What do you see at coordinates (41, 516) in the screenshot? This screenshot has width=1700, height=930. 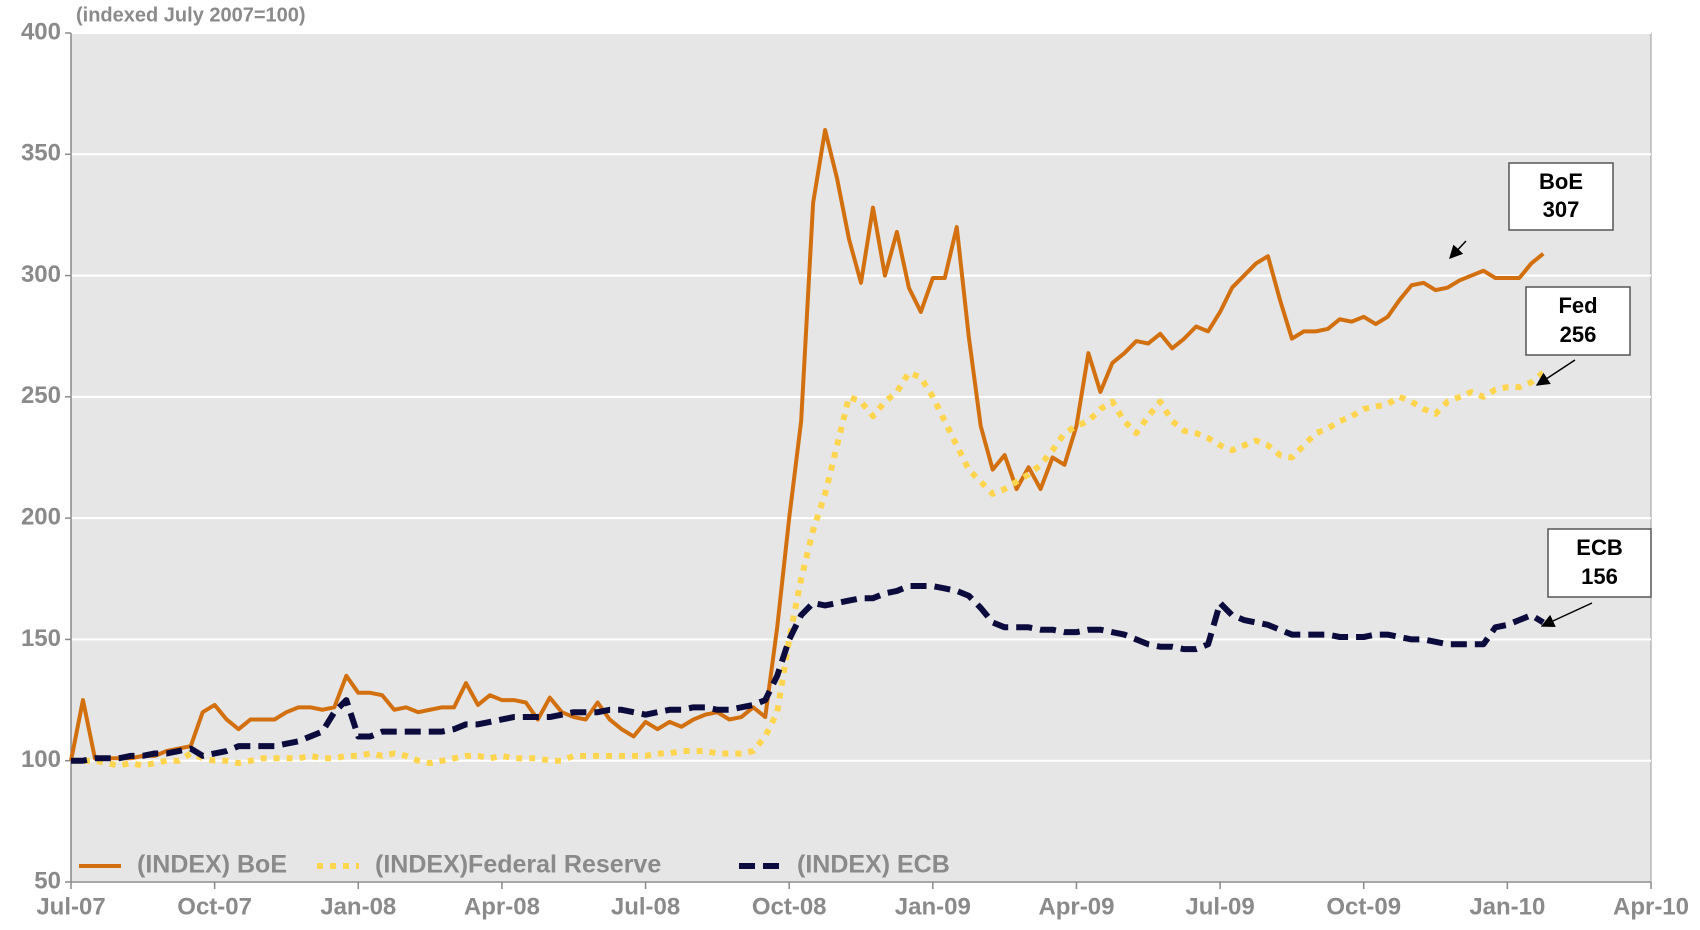 I see `y-tick-label: 200` at bounding box center [41, 516].